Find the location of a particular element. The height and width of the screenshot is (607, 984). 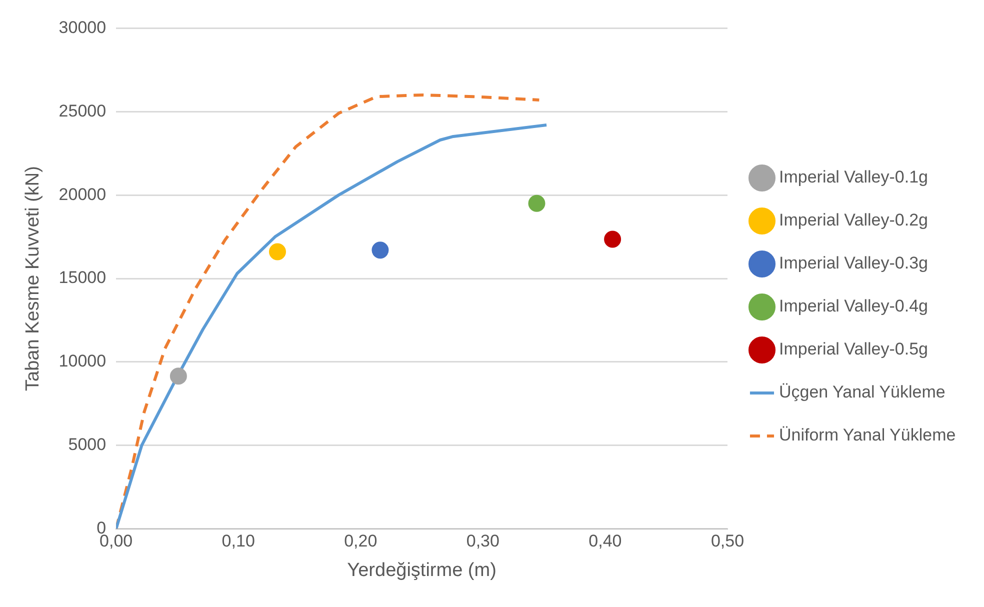

legend-label: Imperial Valley-0.3g is located at coordinates (853, 263).